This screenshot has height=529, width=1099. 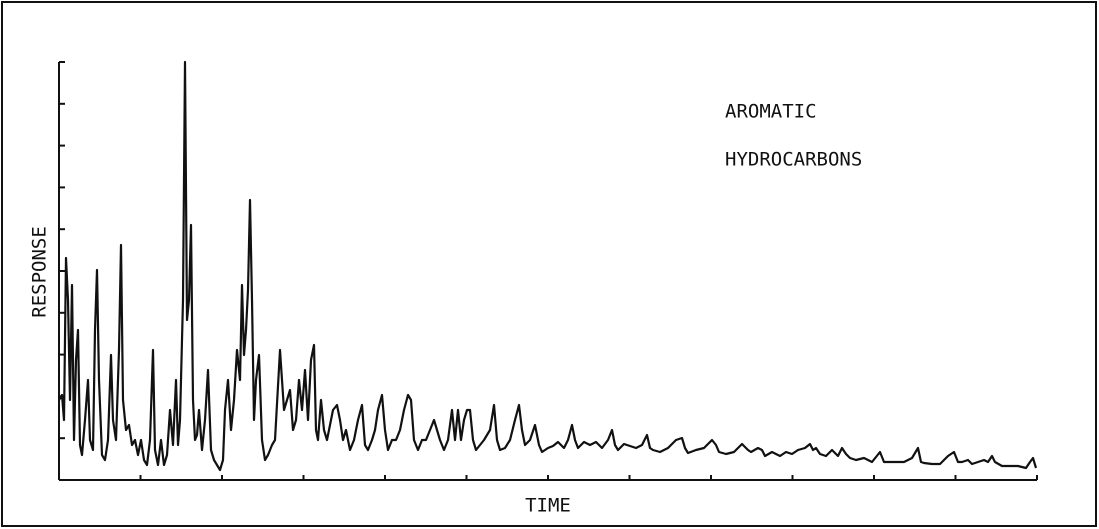 I want to click on annotation: AROMATIC, so click(x=771, y=112).